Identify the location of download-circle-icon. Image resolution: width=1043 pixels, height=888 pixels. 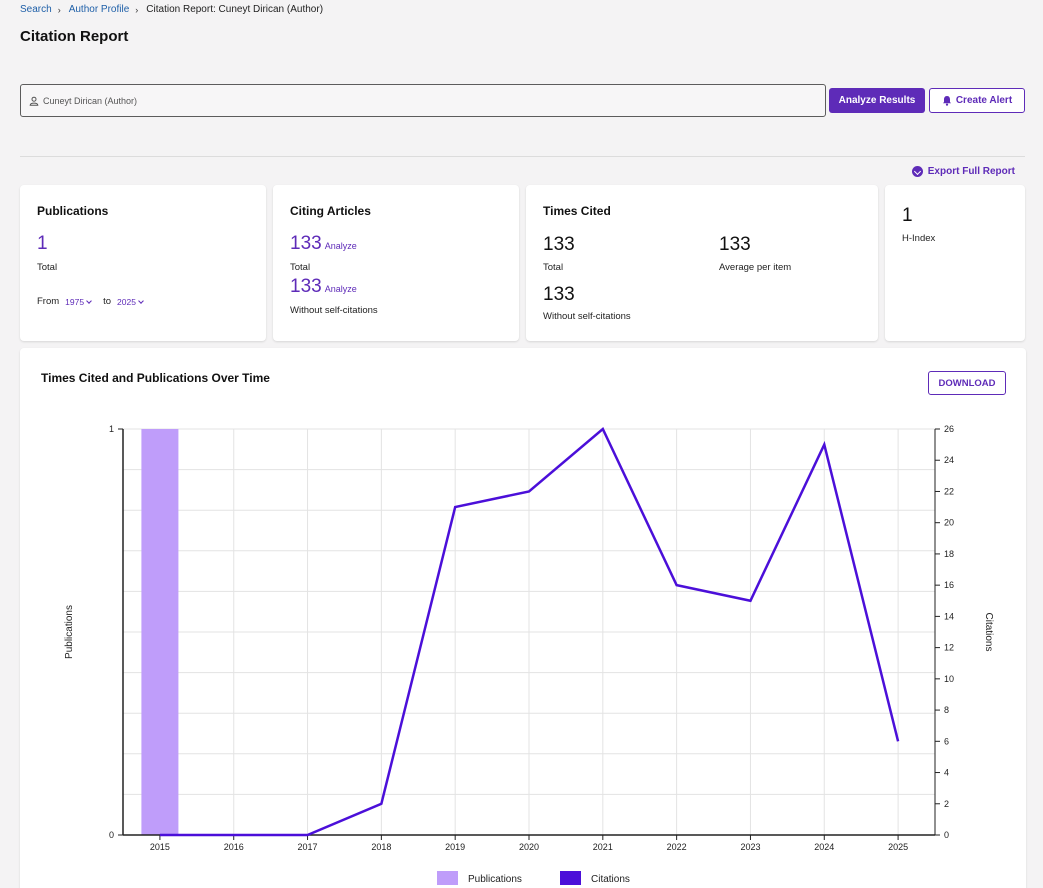
(917, 171).